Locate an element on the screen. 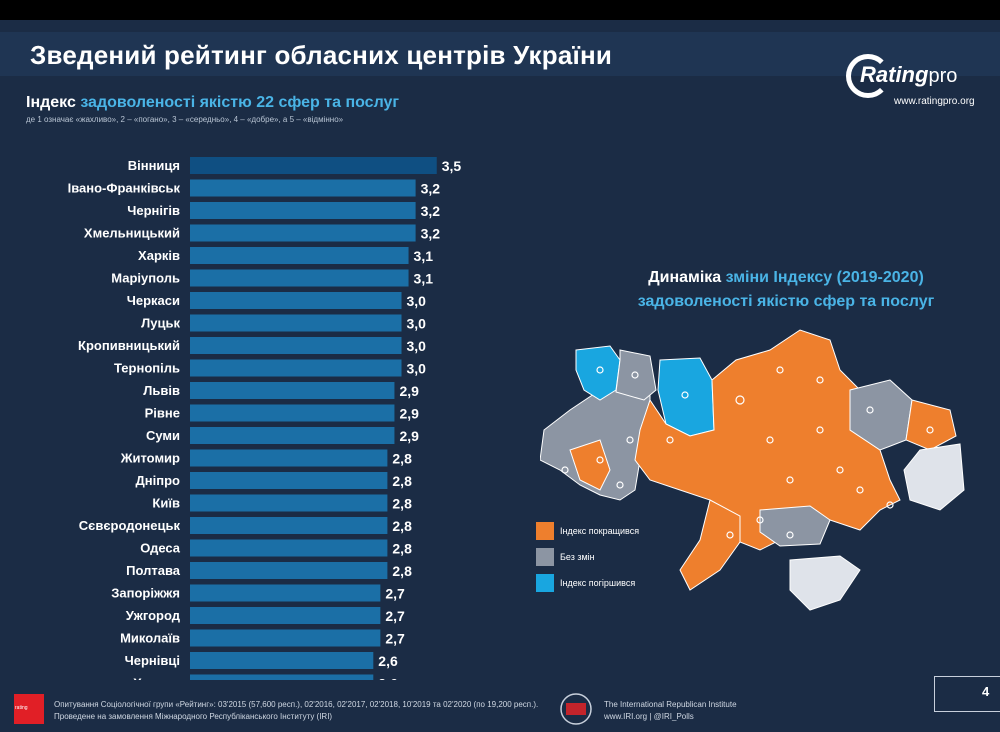  category-label: Маріуполь is located at coordinates (145, 278).